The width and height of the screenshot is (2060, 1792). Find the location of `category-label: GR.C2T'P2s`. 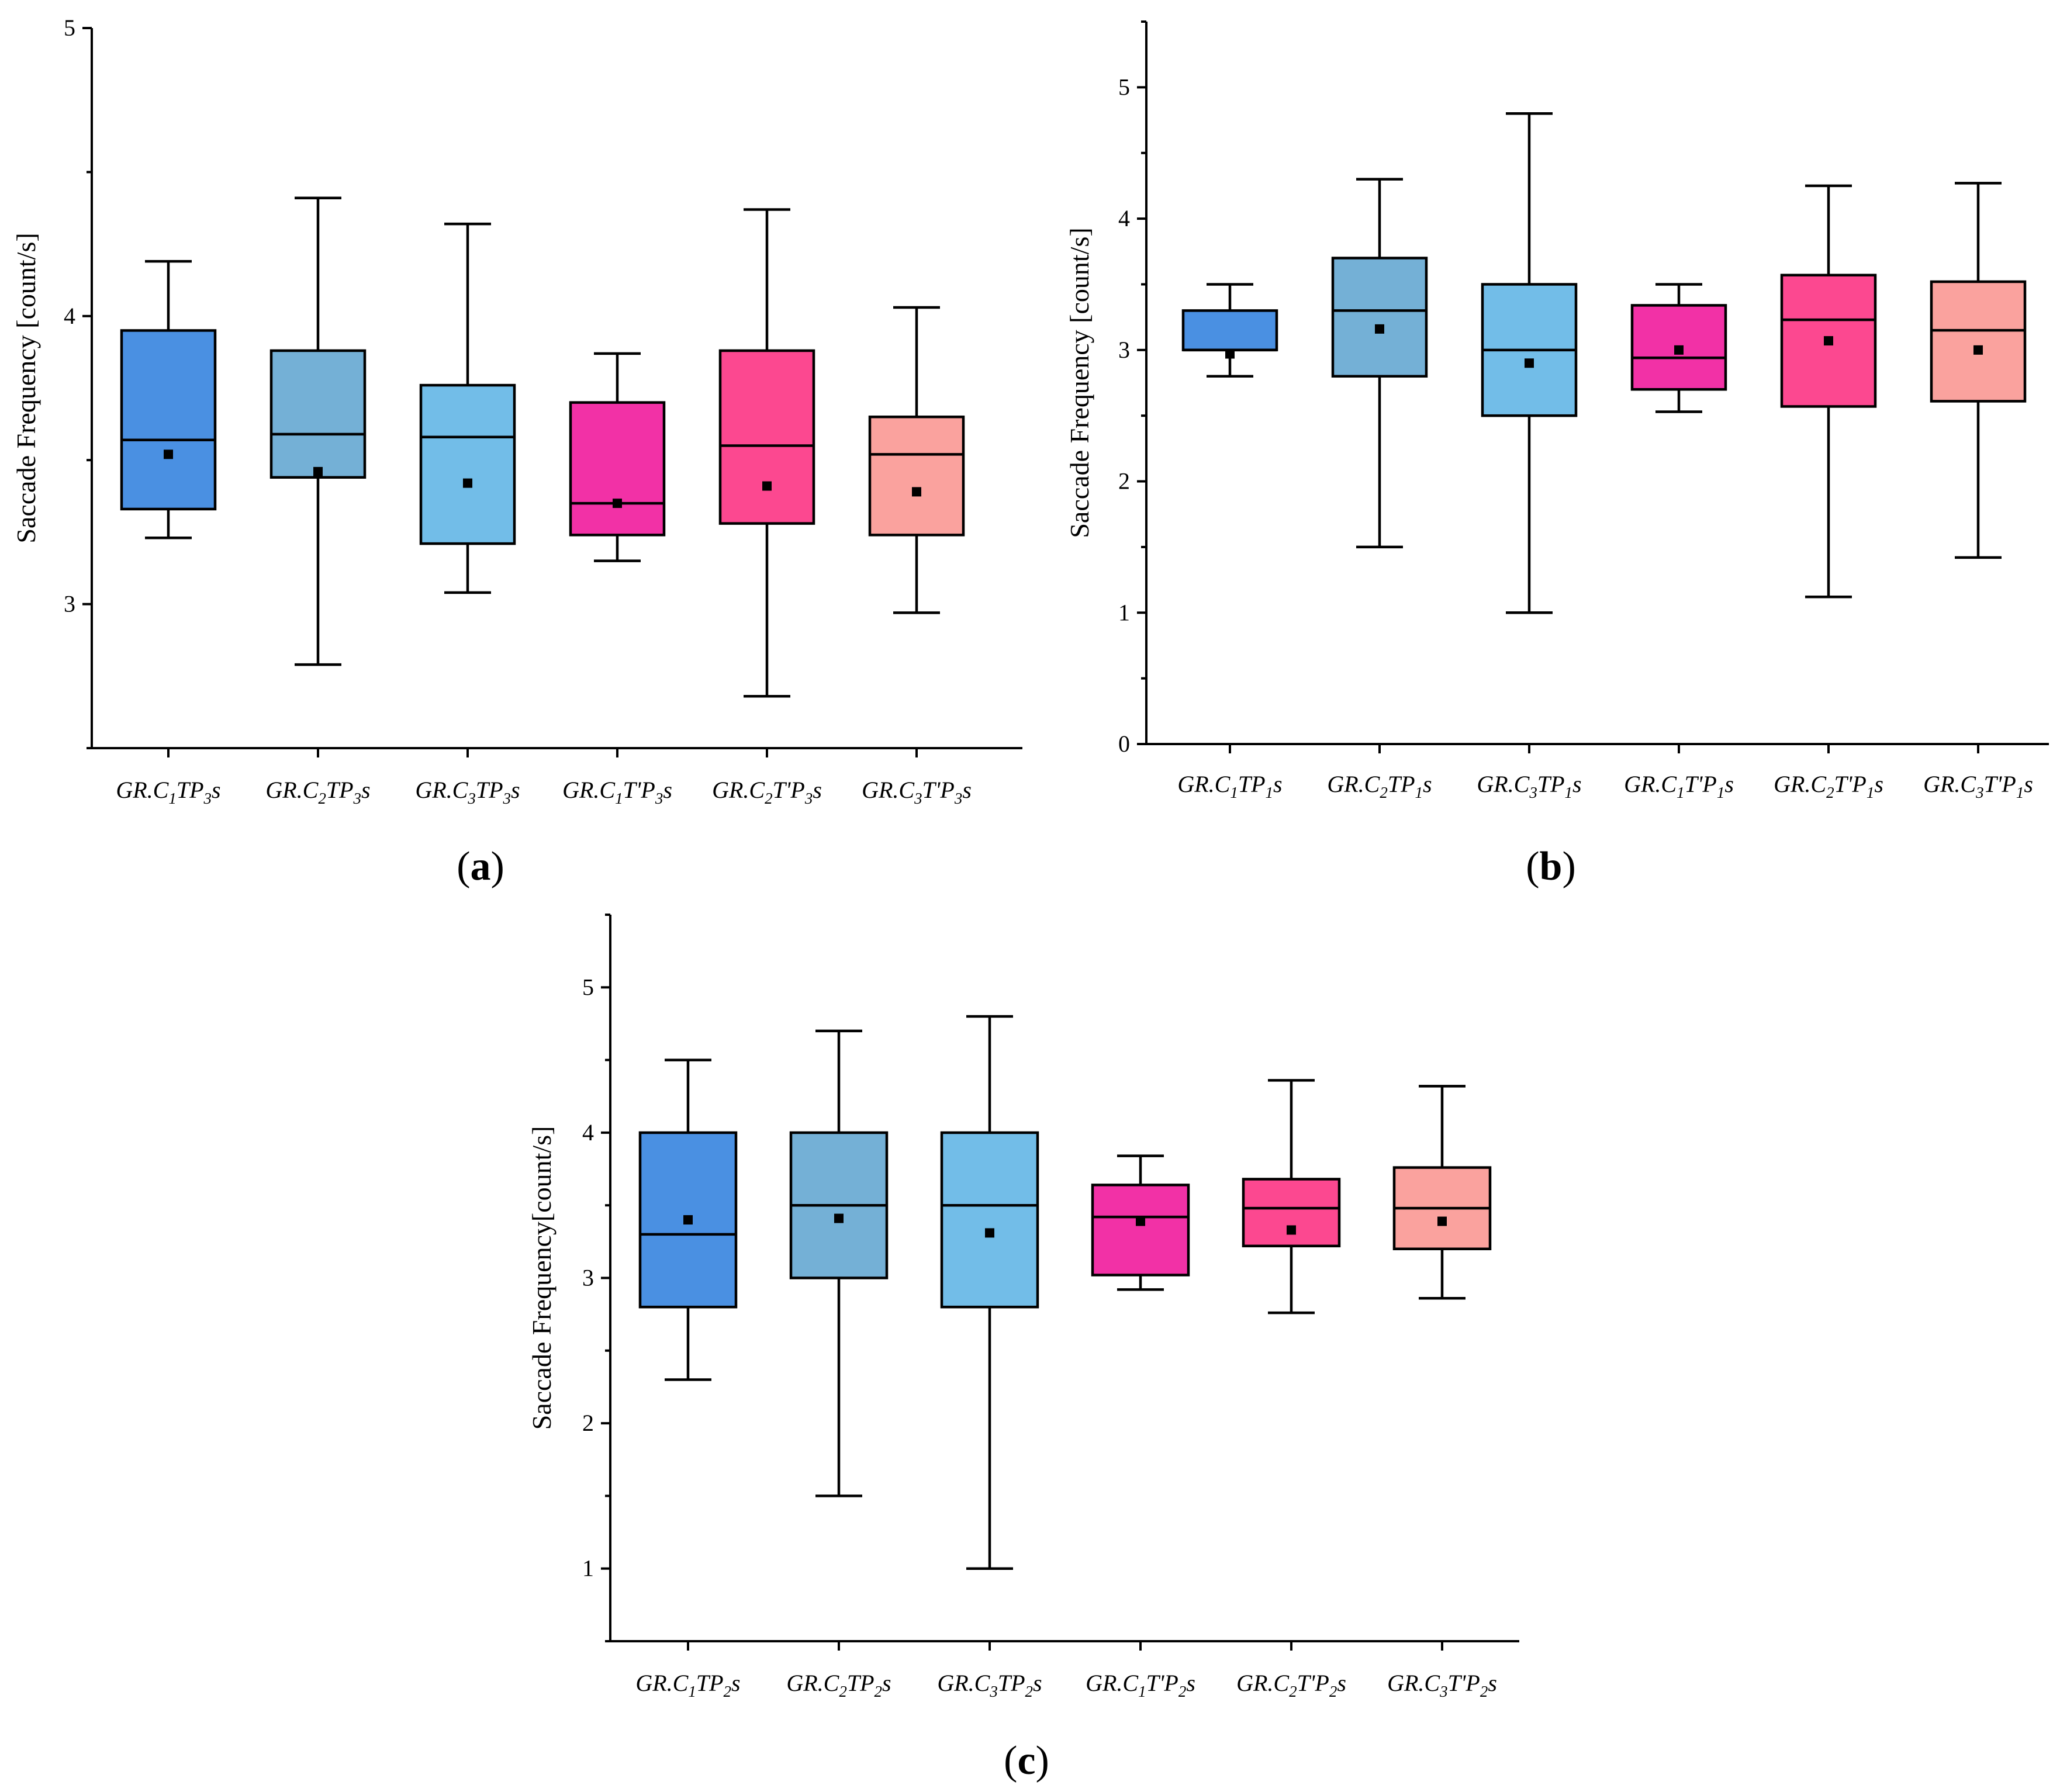

category-label: GR.C2T'P2s is located at coordinates (1291, 1685).